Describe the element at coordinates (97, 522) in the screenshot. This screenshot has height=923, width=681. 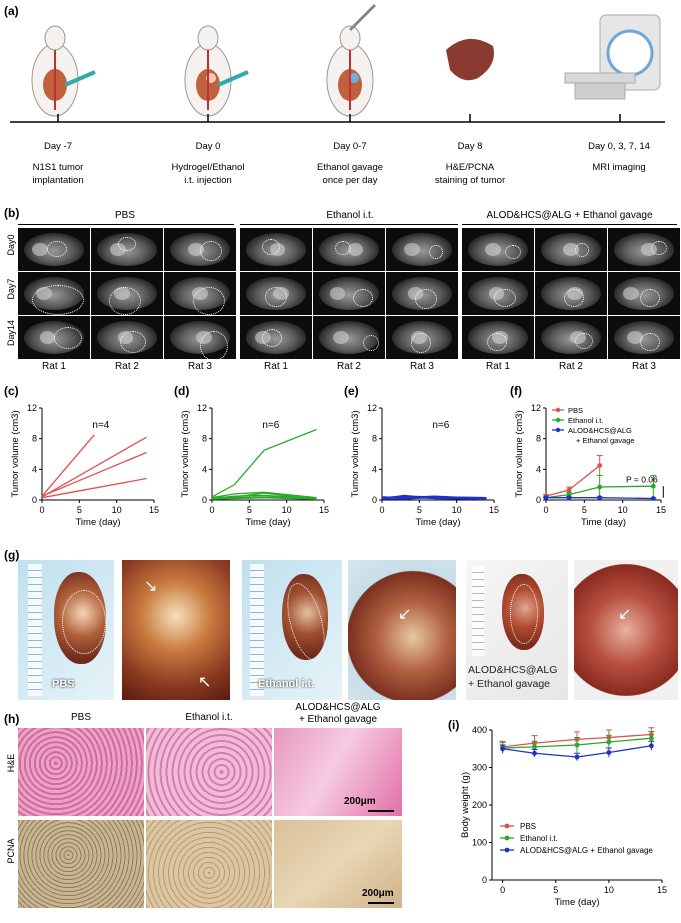
I see `x-axis-label: Time (day)` at that location.